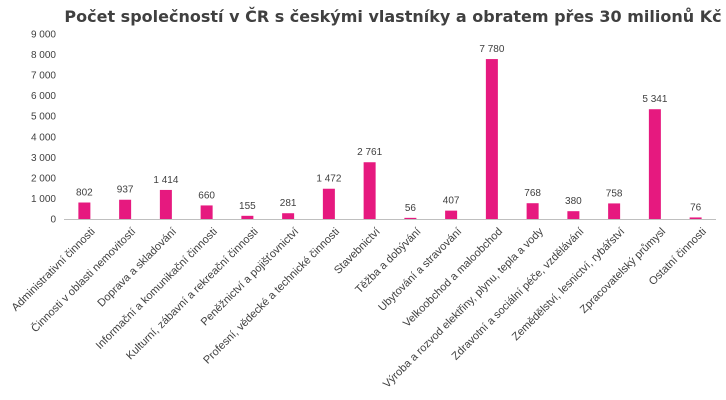 The width and height of the screenshot is (726, 400). I want to click on y-tick-label: 1 000, so click(43, 199).